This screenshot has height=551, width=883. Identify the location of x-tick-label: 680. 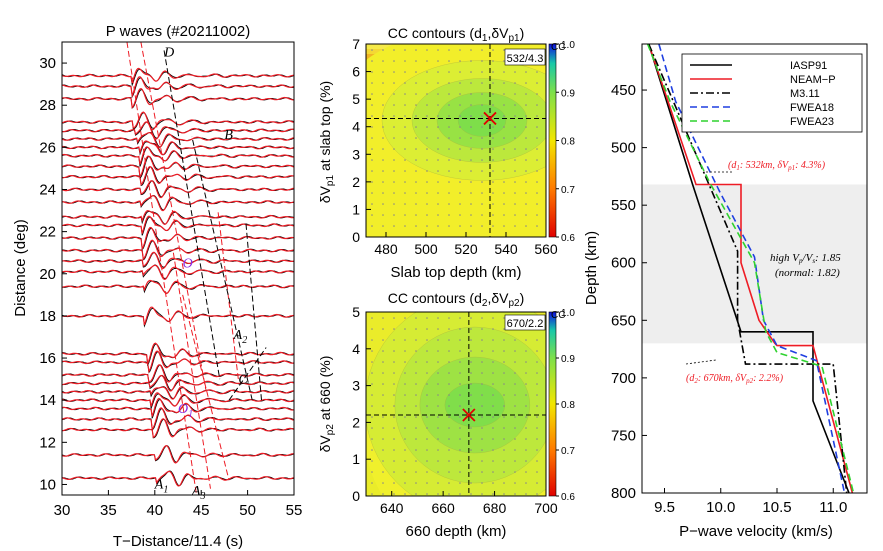
(495, 508).